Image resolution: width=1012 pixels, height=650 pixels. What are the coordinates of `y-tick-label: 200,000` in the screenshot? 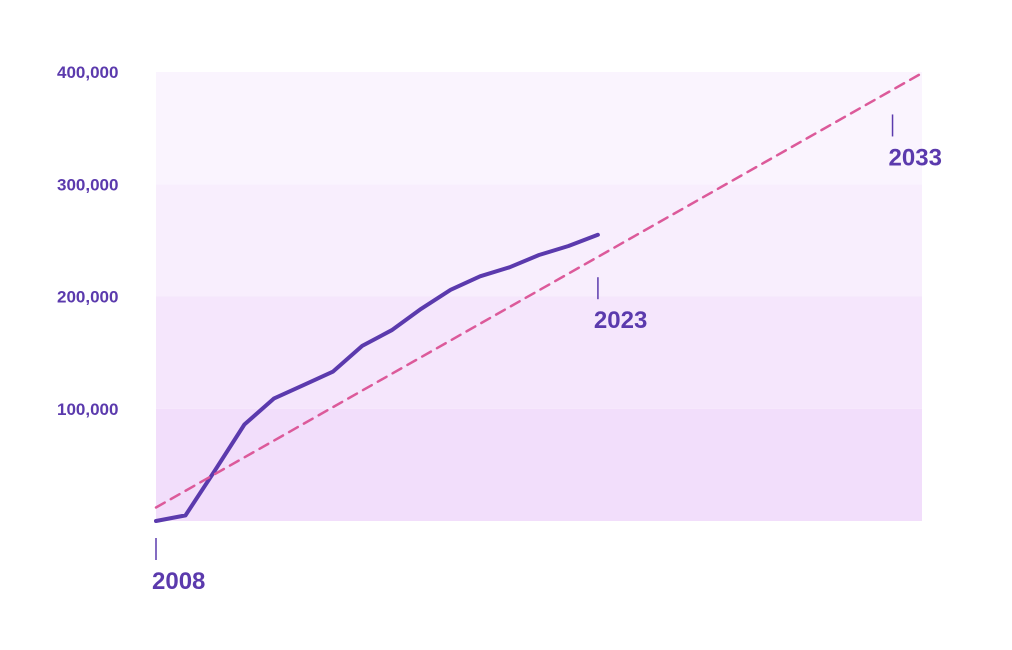 It's located at (87, 297).